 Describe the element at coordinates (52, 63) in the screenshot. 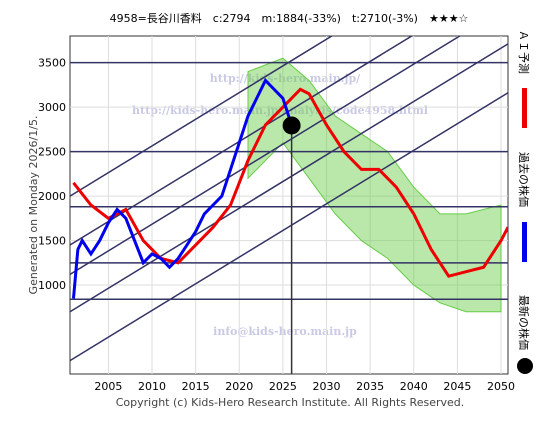

I see `y-tick-label: 3500` at that location.